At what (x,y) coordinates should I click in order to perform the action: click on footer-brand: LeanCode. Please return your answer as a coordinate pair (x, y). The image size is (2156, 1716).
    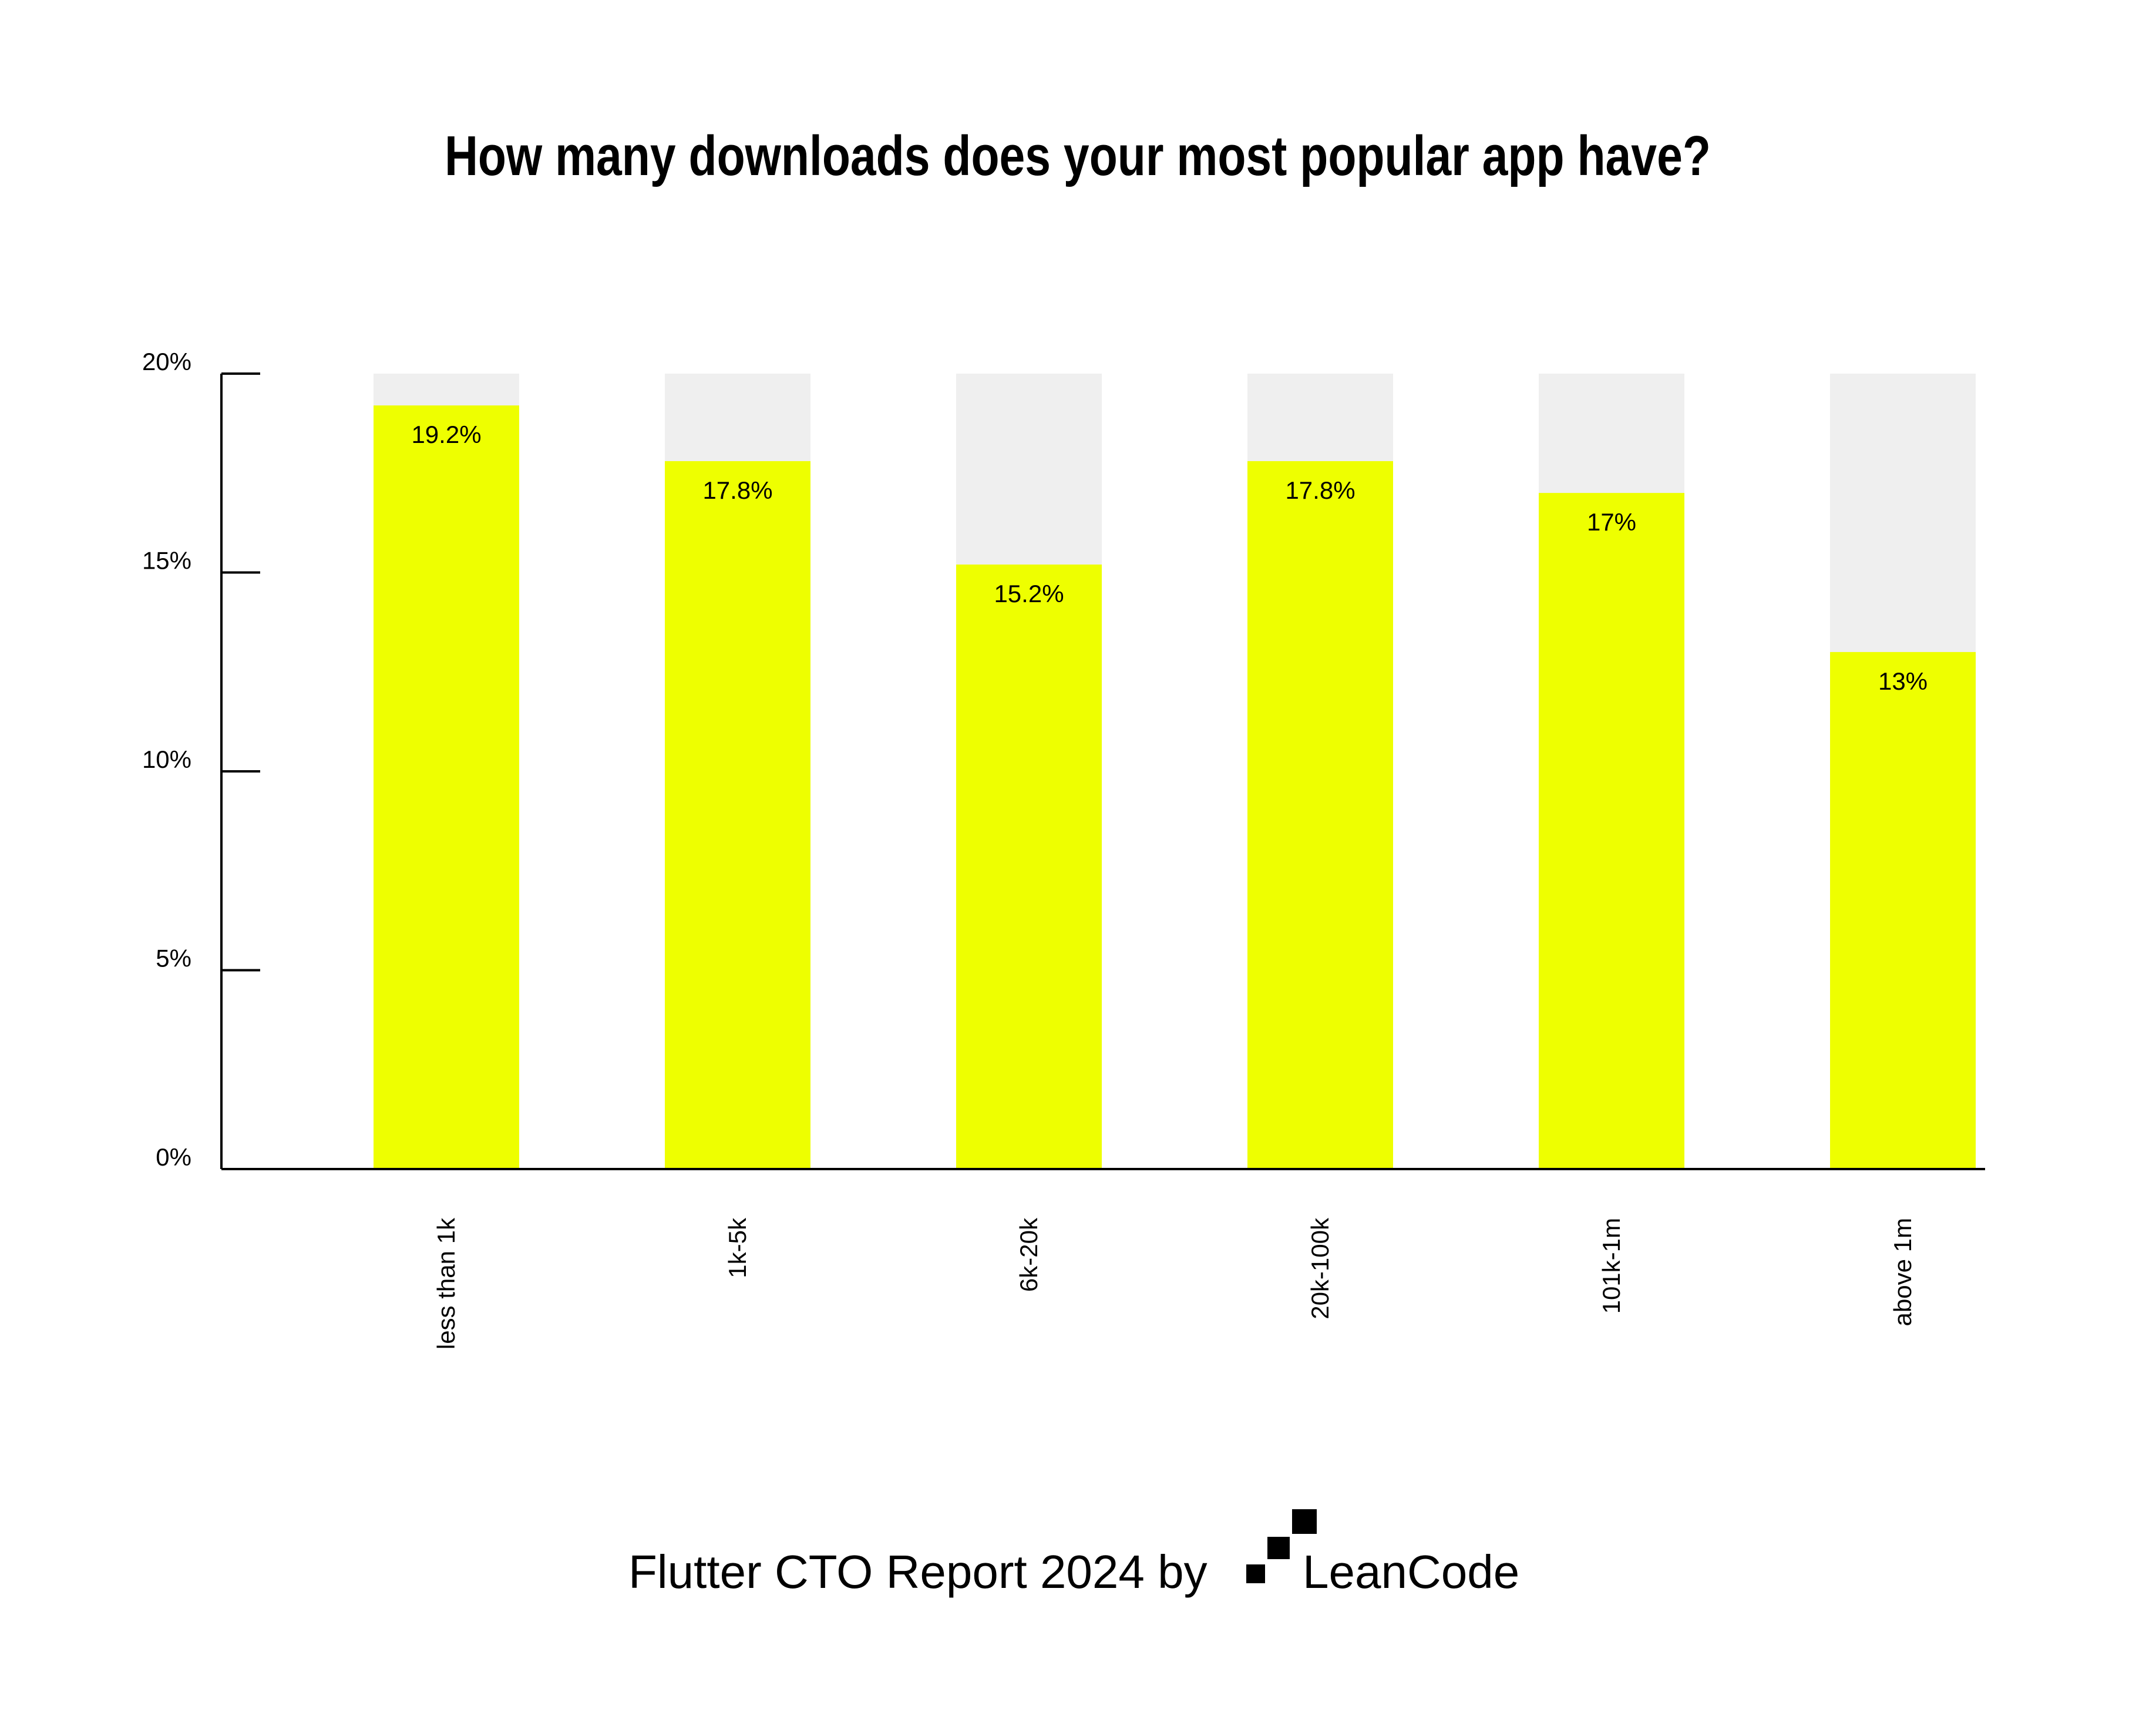
    Looking at the image, I should click on (1411, 1572).